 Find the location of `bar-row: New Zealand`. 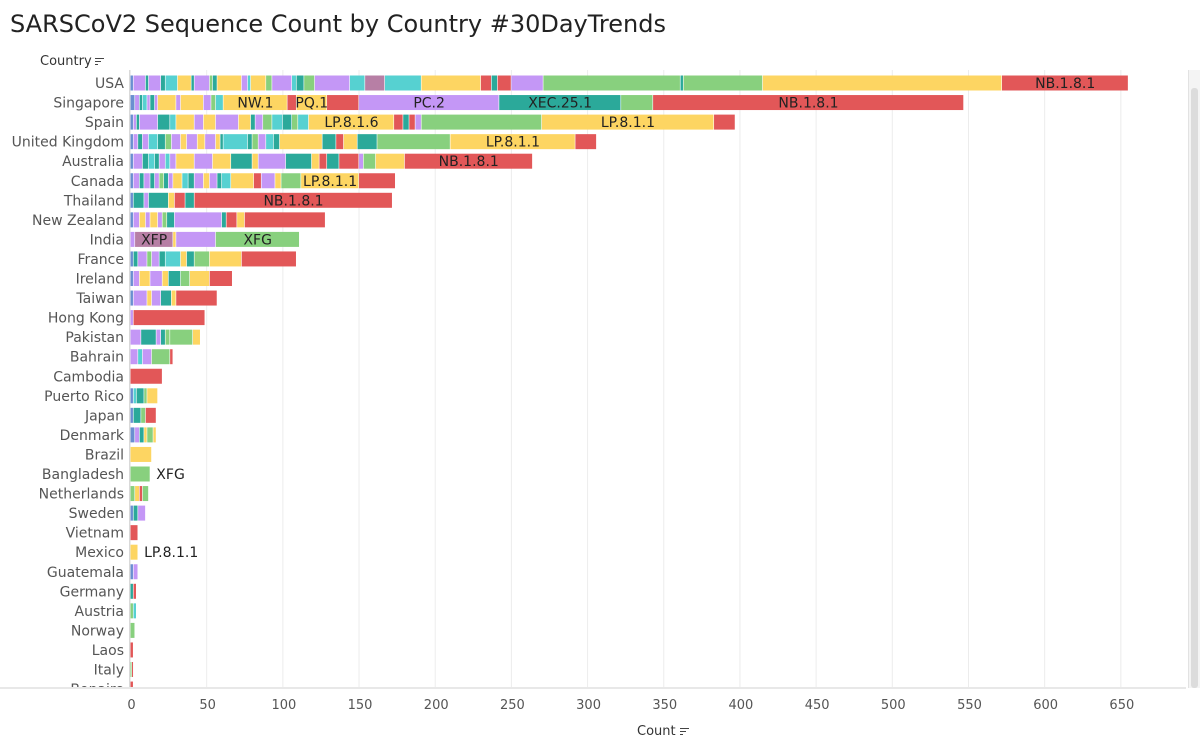

bar-row: New Zealand is located at coordinates (178, 220).